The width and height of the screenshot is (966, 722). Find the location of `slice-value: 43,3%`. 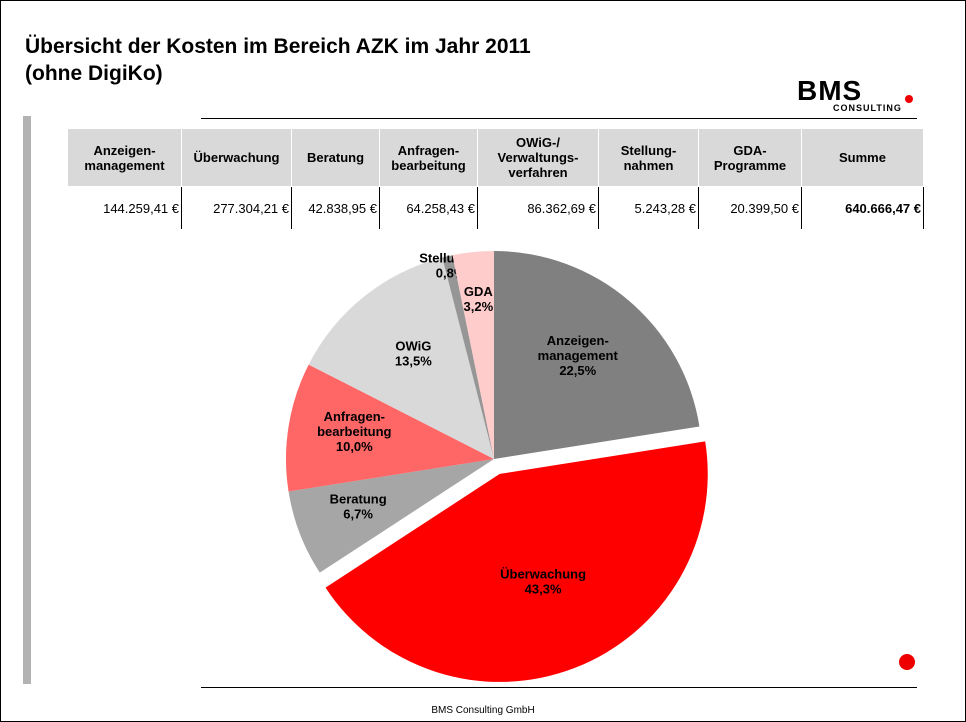

slice-value: 43,3% is located at coordinates (543, 589).